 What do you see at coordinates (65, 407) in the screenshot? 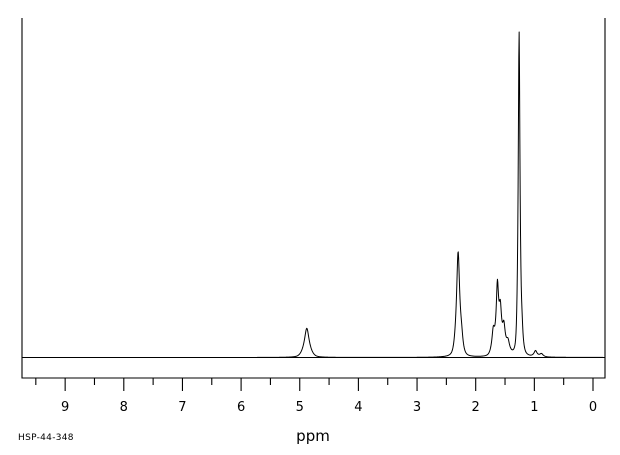
I see `axis-tick-label: 9` at bounding box center [65, 407].